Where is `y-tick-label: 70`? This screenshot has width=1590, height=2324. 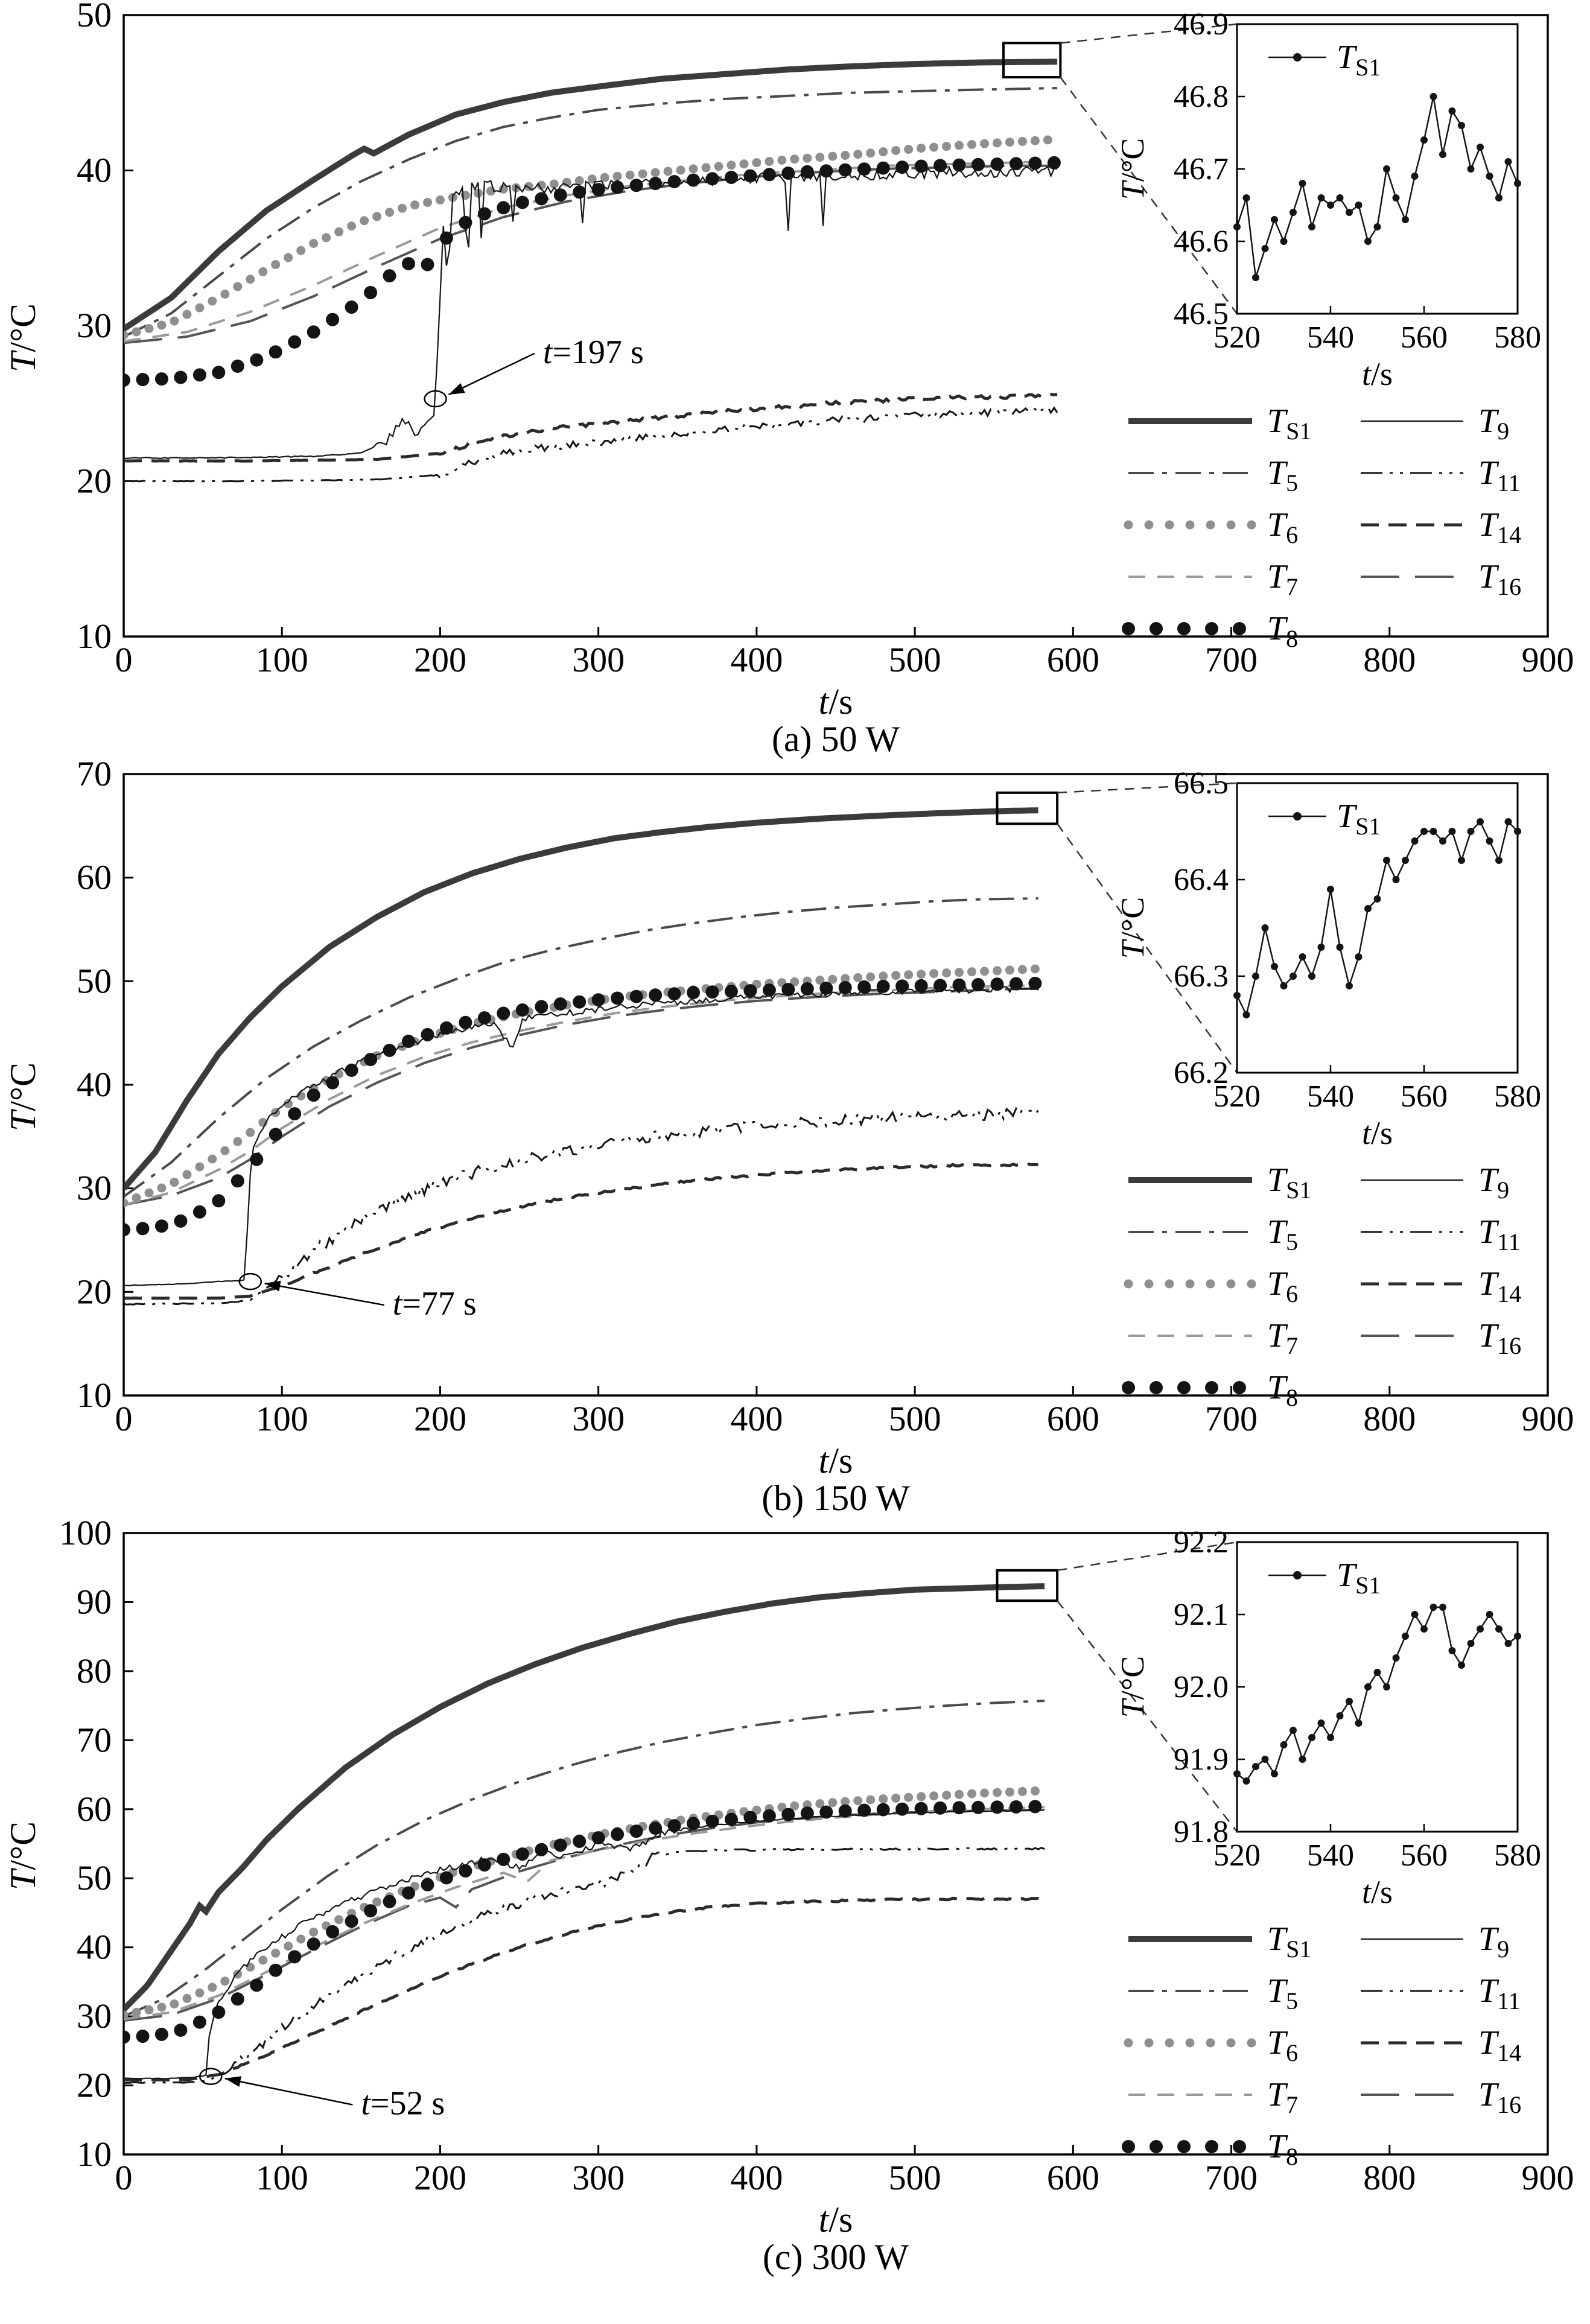
y-tick-label: 70 is located at coordinates (94, 776).